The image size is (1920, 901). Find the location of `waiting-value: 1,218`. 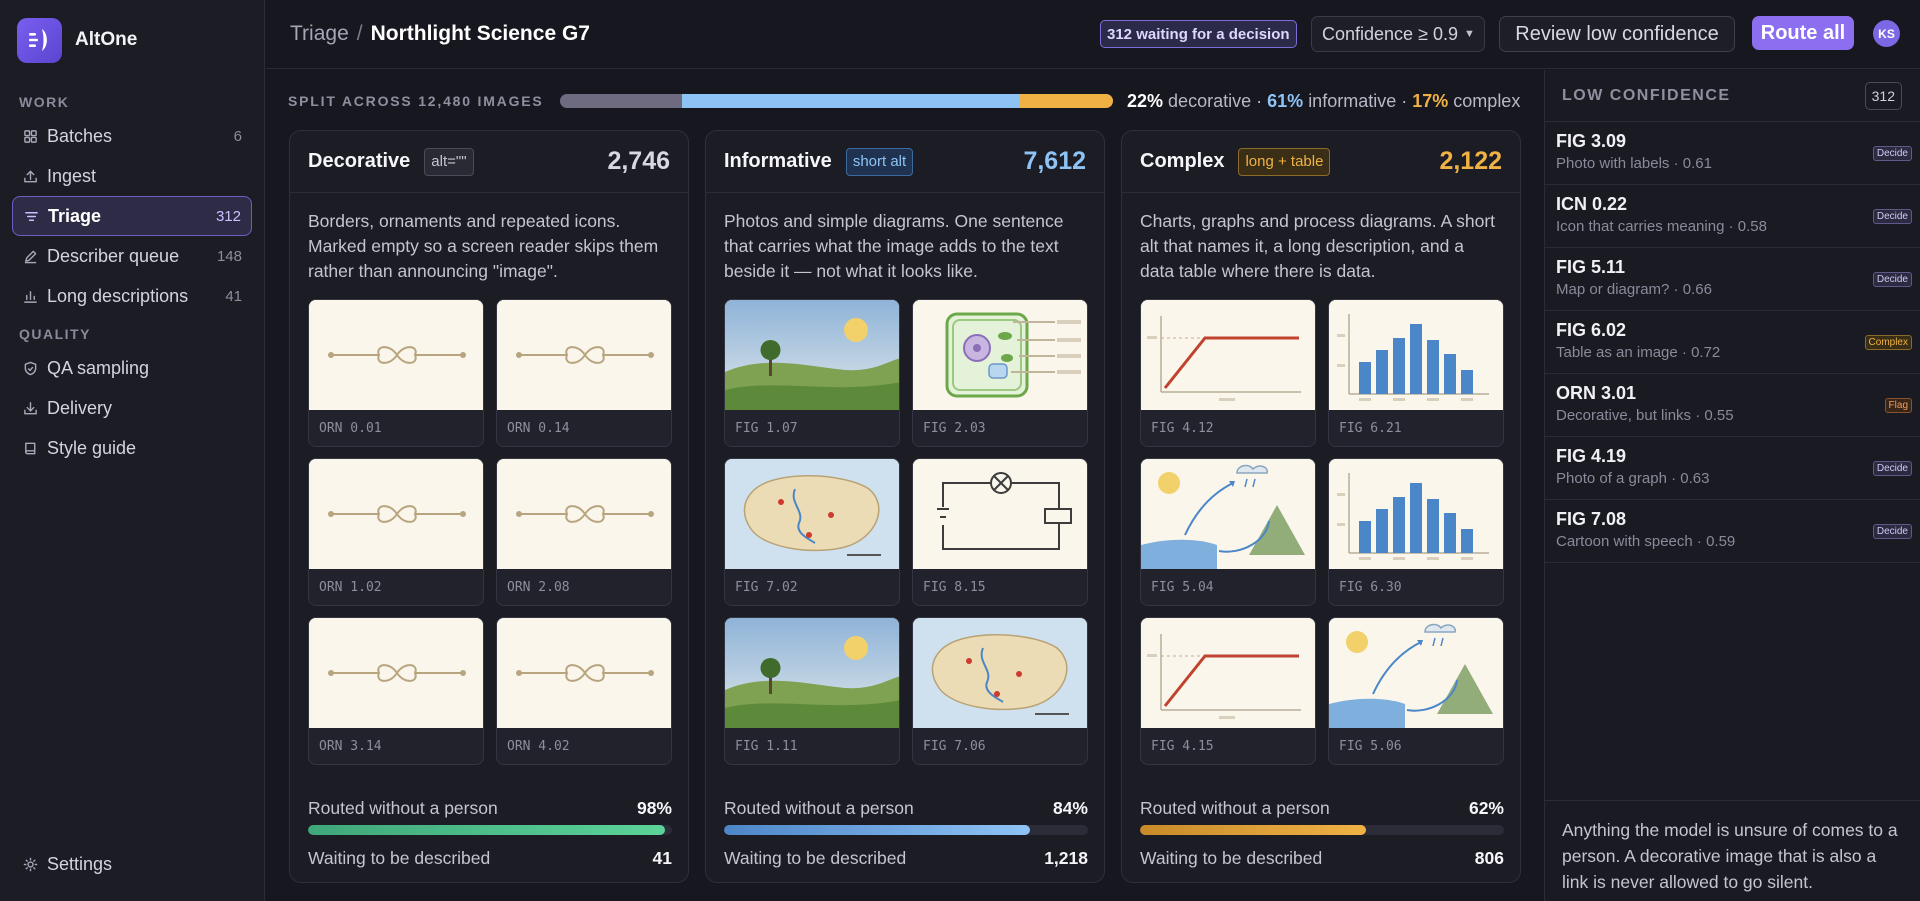

waiting-value: 1,218 is located at coordinates (1066, 858).